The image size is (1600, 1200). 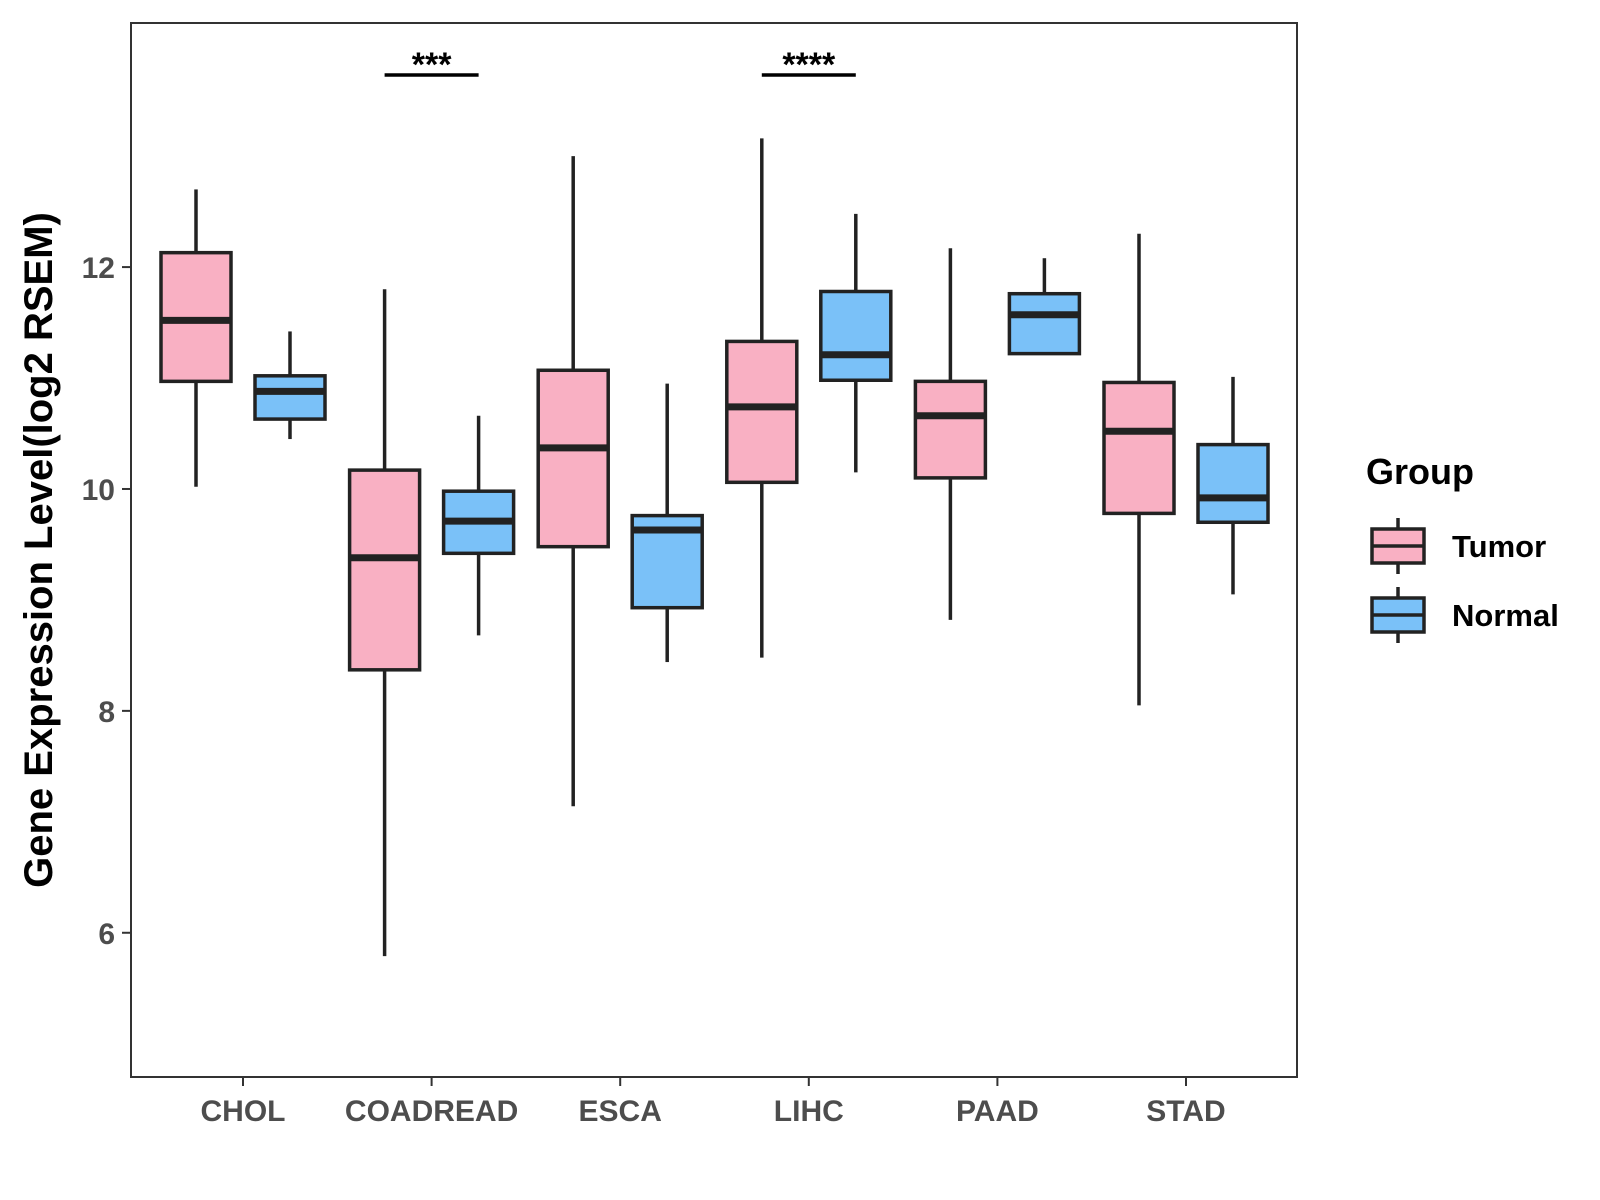 I want to click on y-tick-label: 8, so click(x=106, y=712).